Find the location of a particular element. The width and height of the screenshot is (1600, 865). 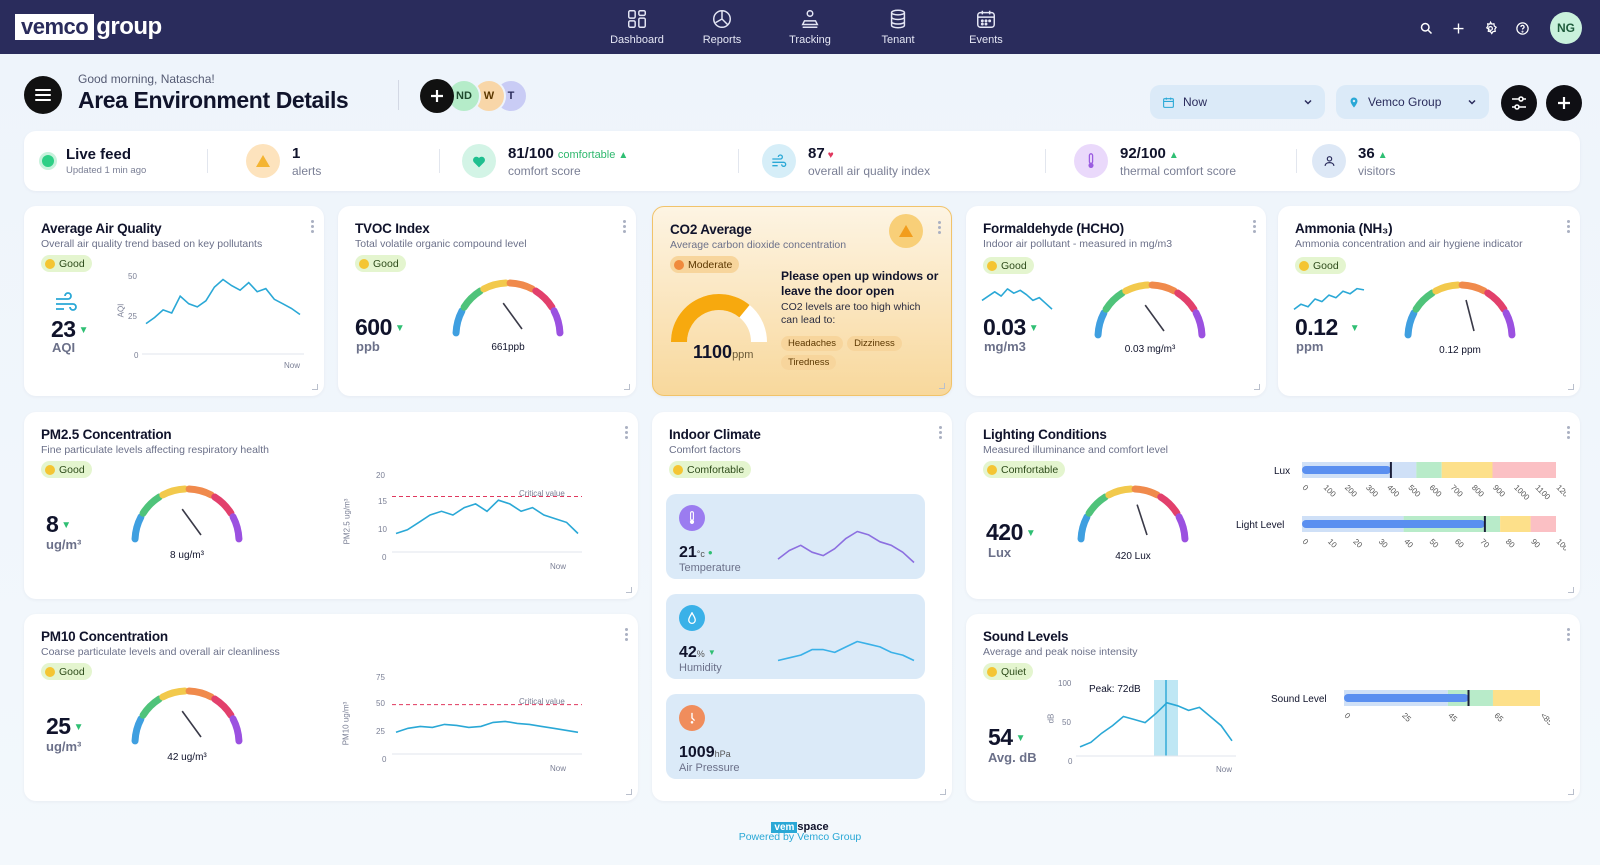

location-pin-icon is located at coordinates (1354, 102).